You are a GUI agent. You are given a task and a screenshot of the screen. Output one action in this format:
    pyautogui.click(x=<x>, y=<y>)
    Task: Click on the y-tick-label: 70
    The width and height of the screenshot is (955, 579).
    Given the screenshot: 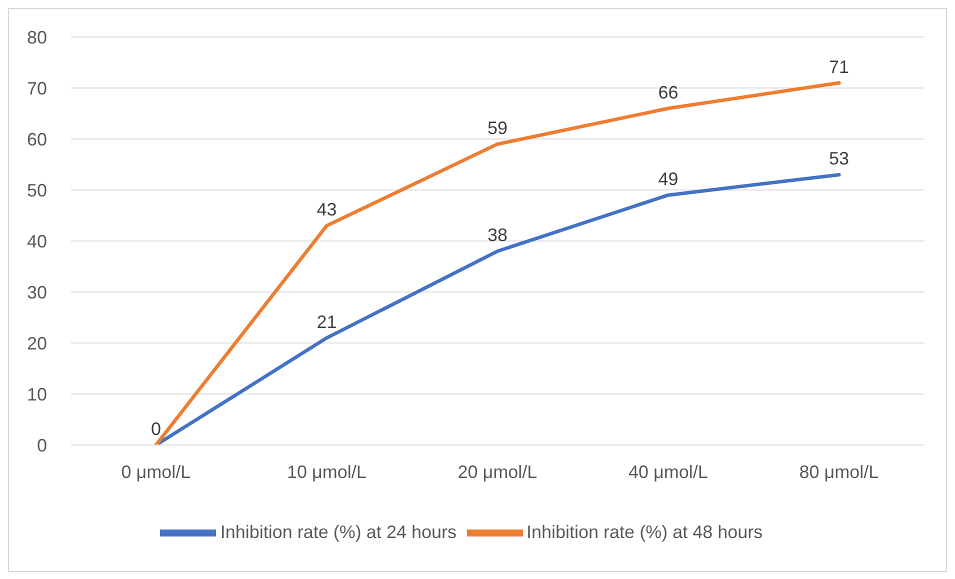 What is the action you would take?
    pyautogui.click(x=36, y=88)
    